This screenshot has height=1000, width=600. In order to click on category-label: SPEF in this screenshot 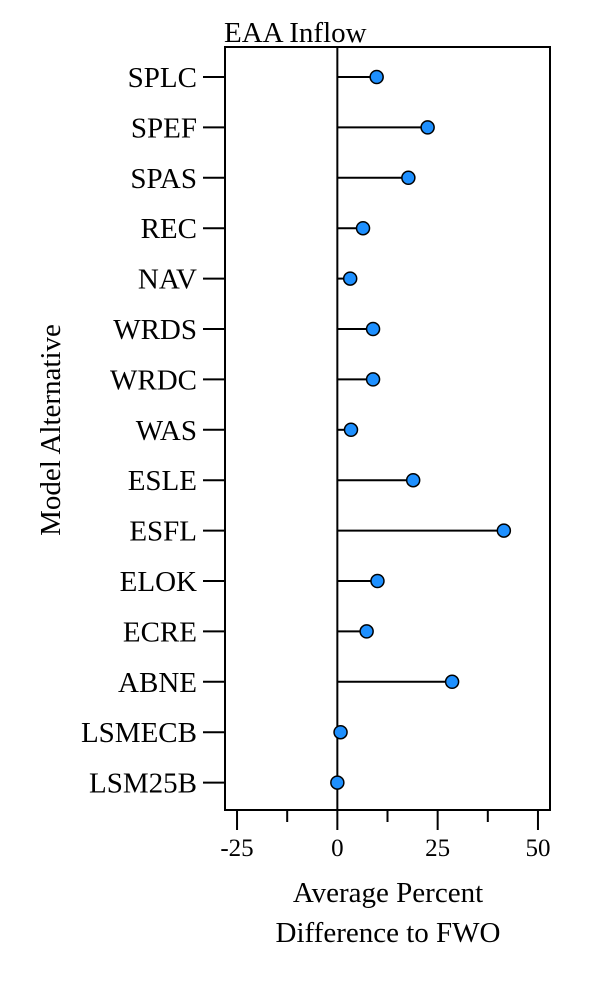, I will do `click(164, 128)`.